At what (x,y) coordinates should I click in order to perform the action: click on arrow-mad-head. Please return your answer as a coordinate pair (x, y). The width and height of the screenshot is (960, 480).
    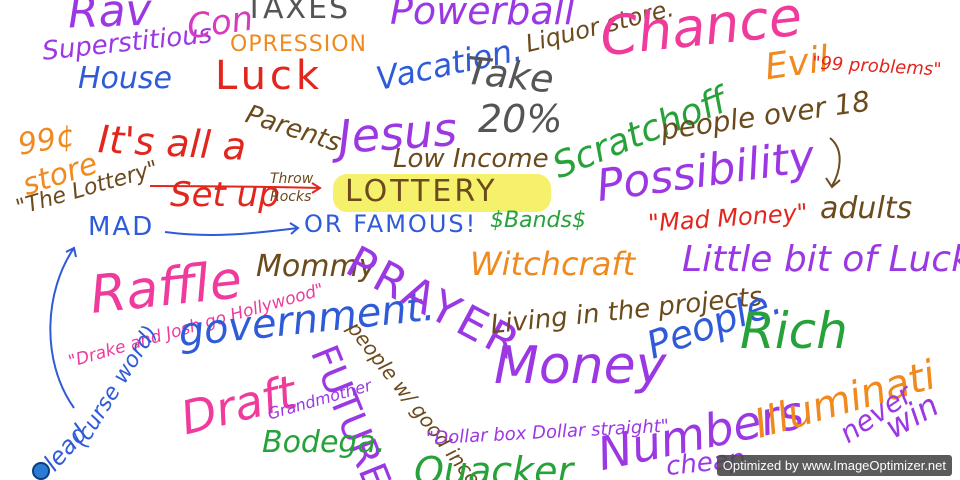
    Looking at the image, I should click on (294, 228).